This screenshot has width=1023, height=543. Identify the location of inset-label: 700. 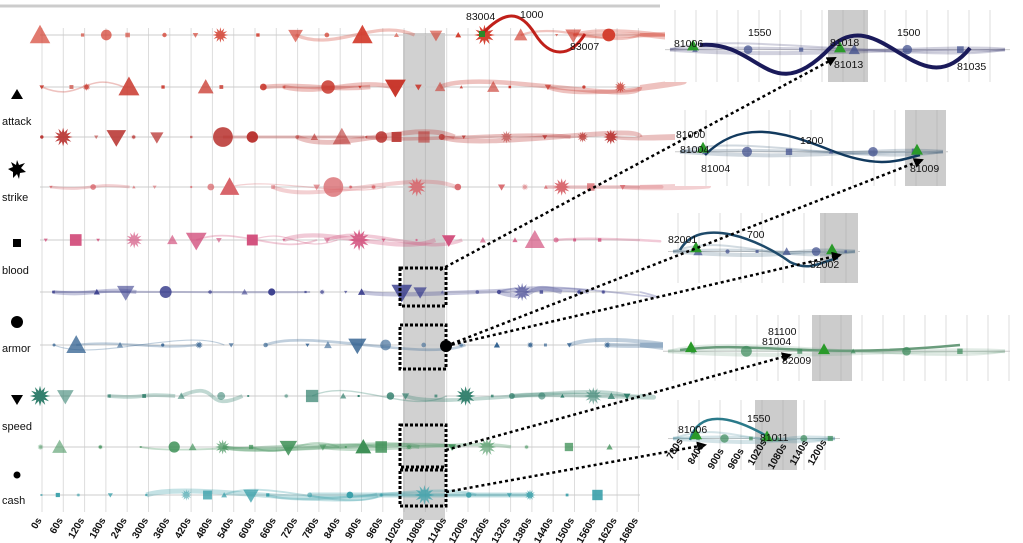
(756, 235).